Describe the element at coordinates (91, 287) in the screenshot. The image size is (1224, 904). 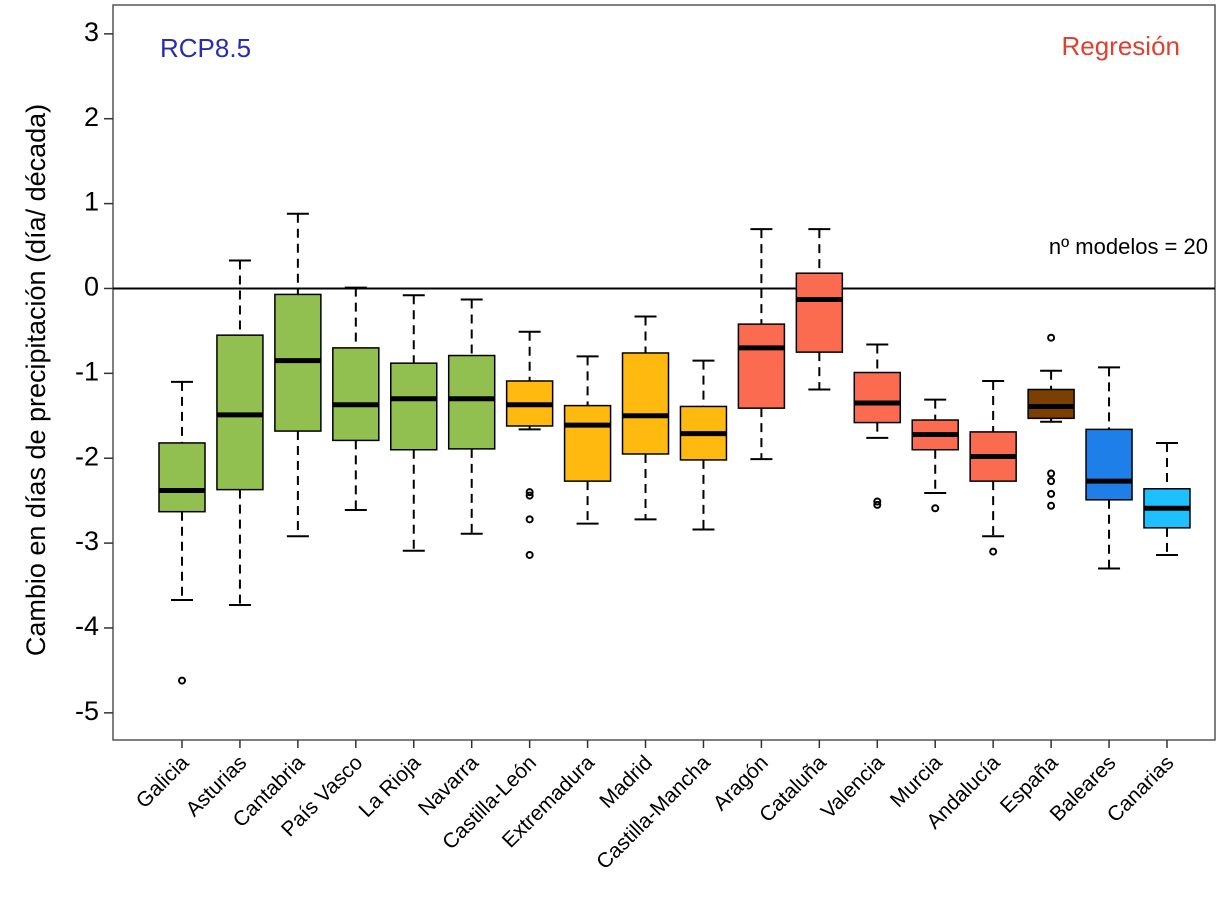
I see `y-tick-label: 0` at that location.